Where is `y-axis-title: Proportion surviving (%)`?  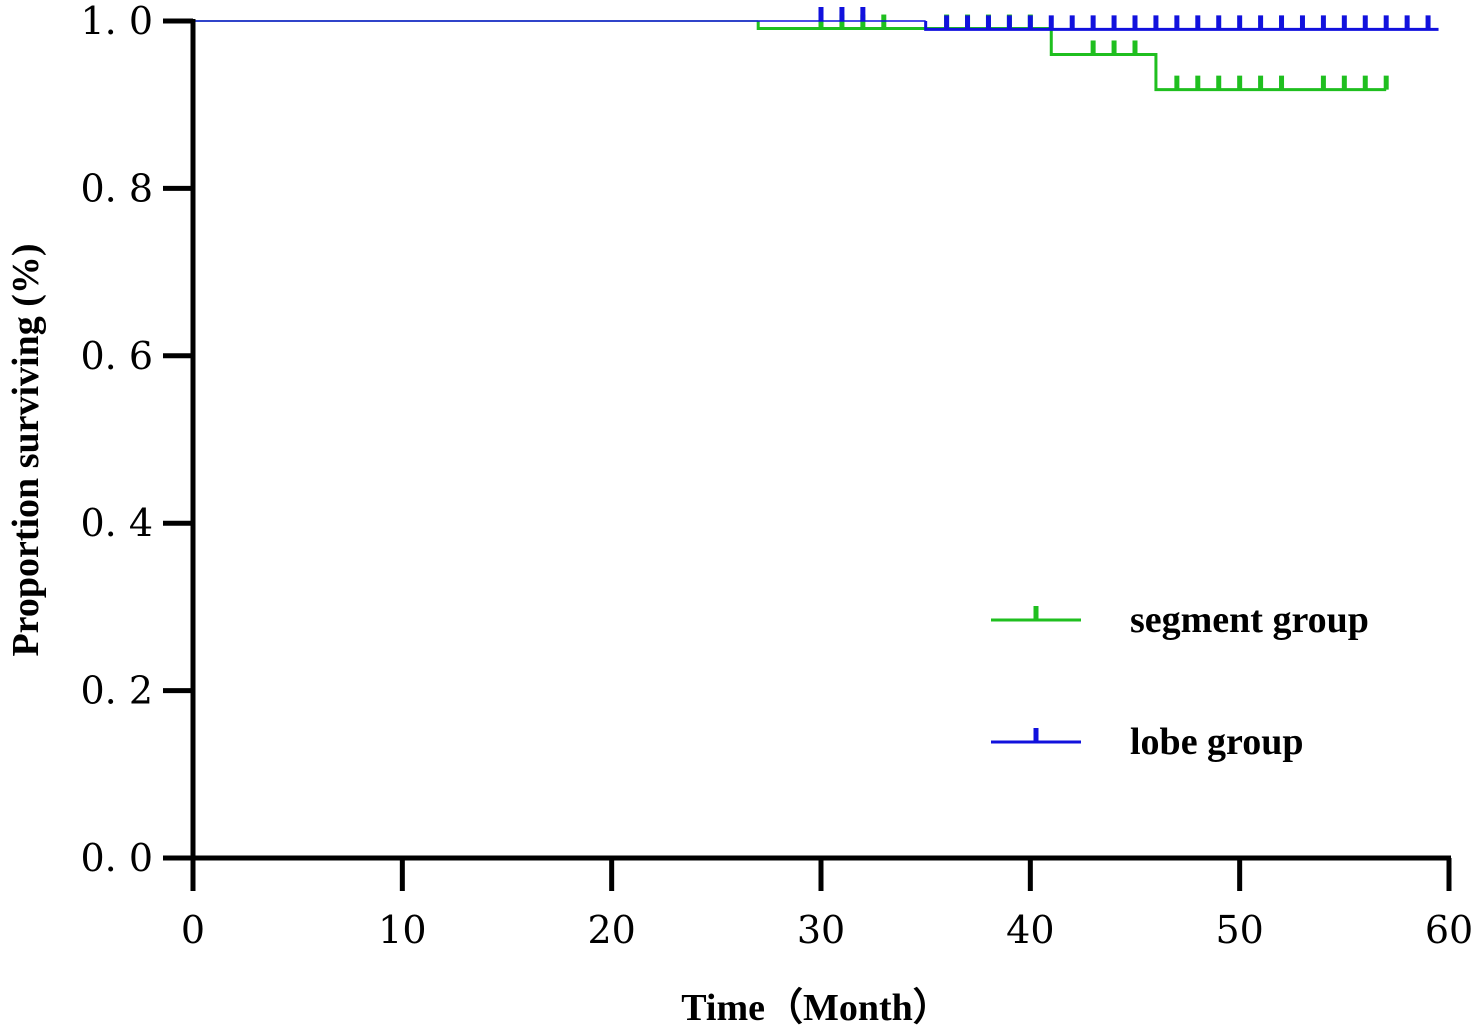 y-axis-title: Proportion surviving (%) is located at coordinates (26, 449).